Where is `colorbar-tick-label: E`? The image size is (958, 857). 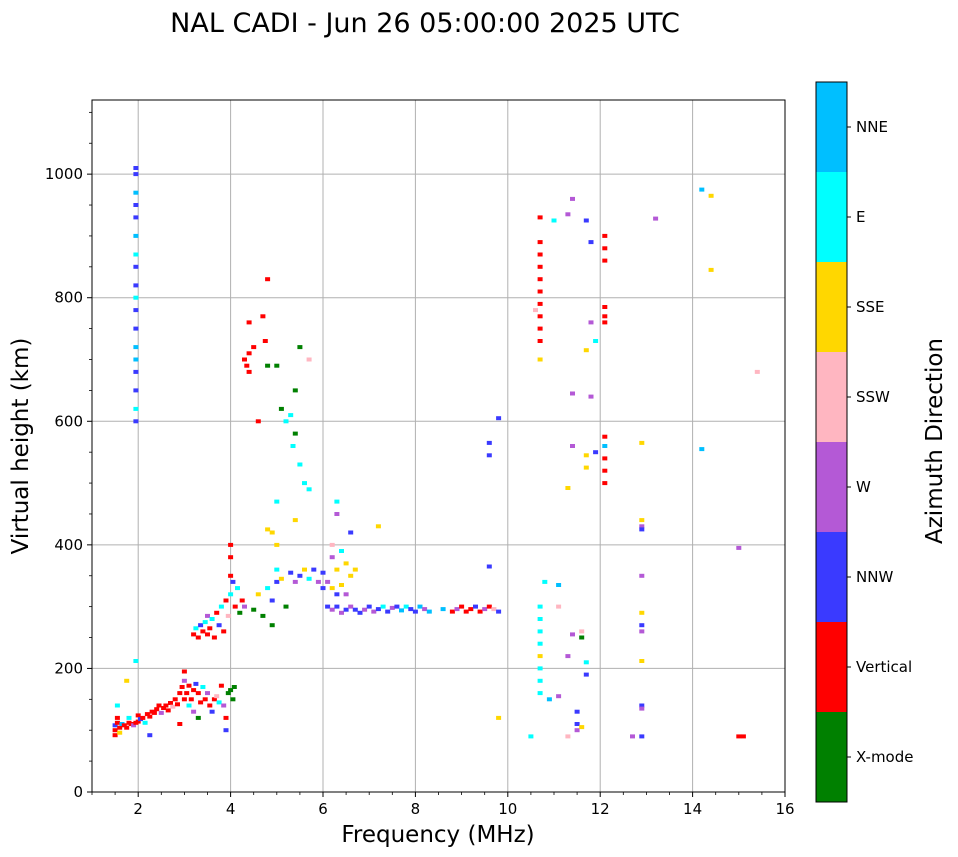 colorbar-tick-label: E is located at coordinates (860, 217).